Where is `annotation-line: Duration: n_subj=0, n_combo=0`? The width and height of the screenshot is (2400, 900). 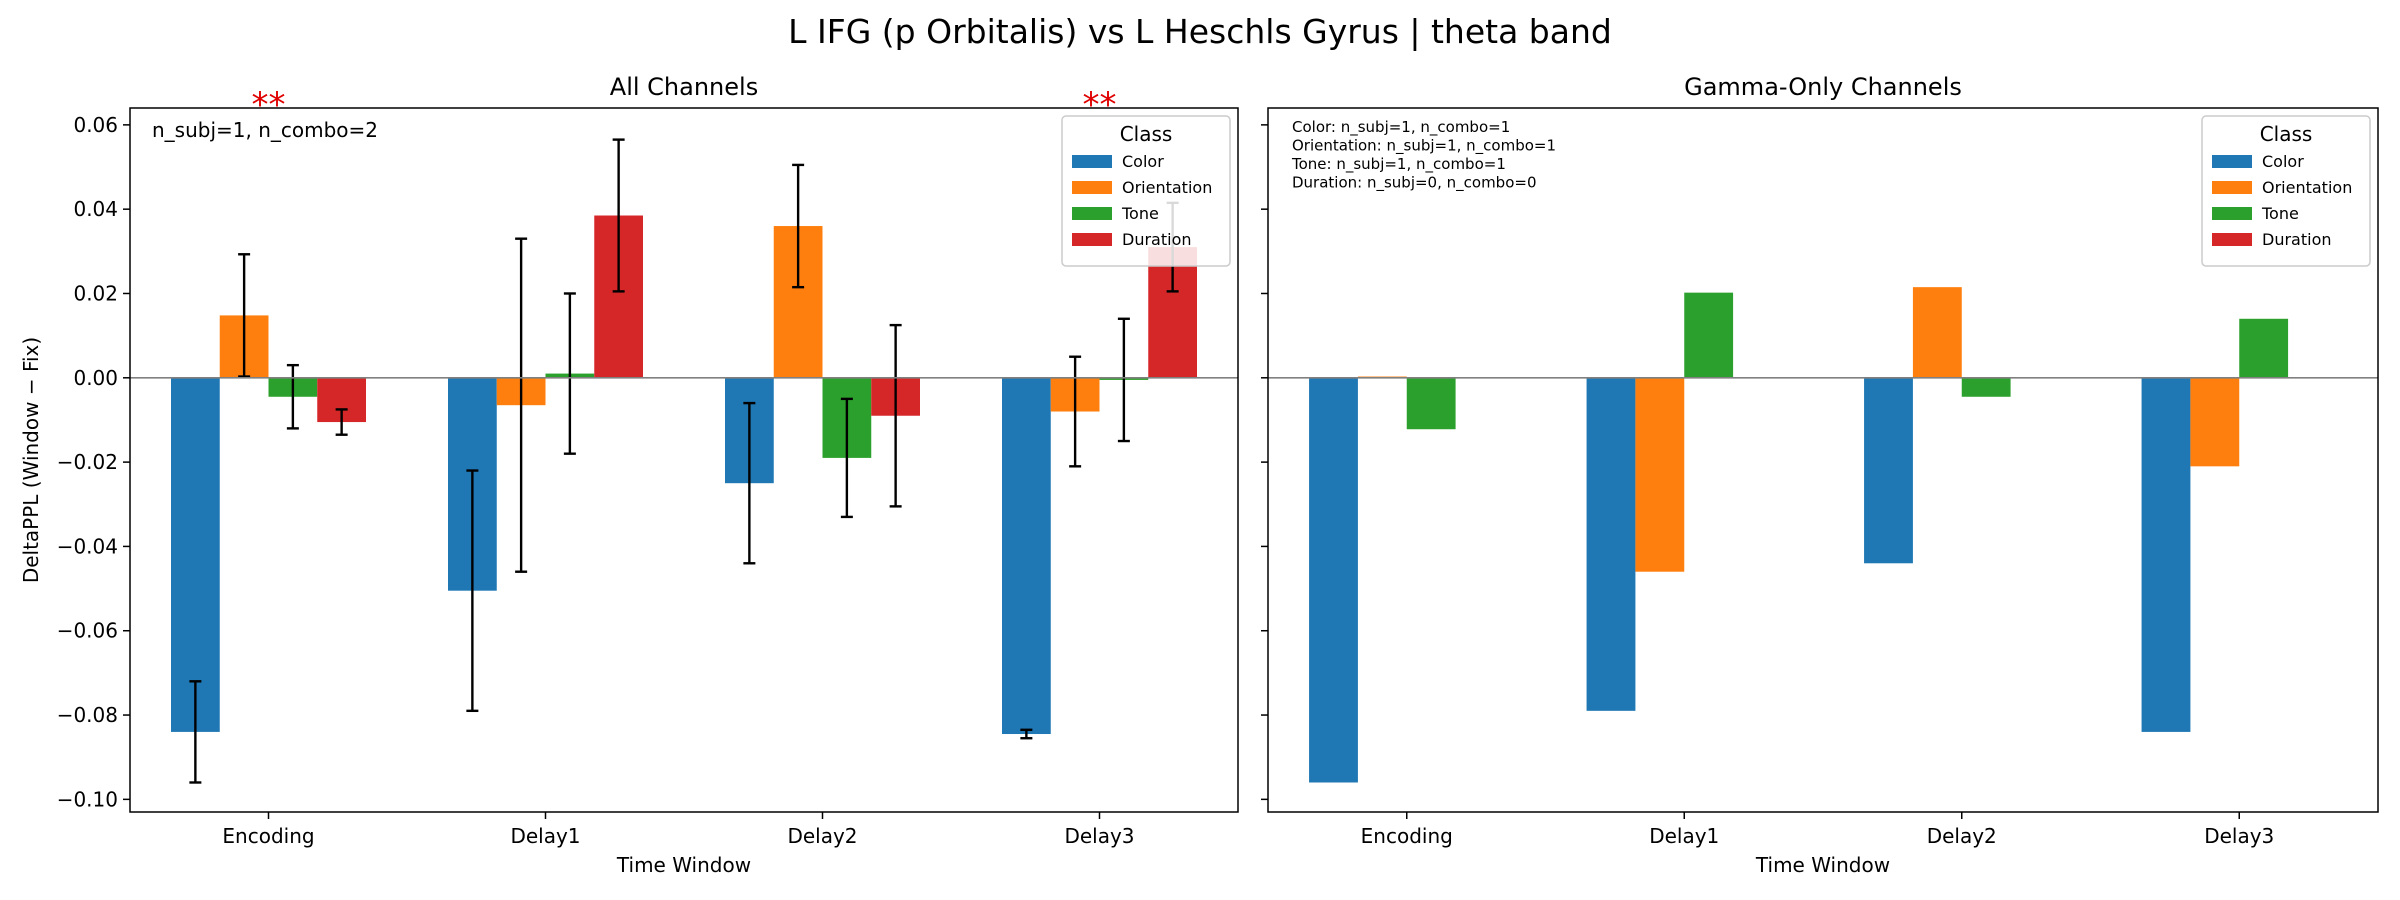
annotation-line: Duration: n_subj=0, n_combo=0 is located at coordinates (1414, 183).